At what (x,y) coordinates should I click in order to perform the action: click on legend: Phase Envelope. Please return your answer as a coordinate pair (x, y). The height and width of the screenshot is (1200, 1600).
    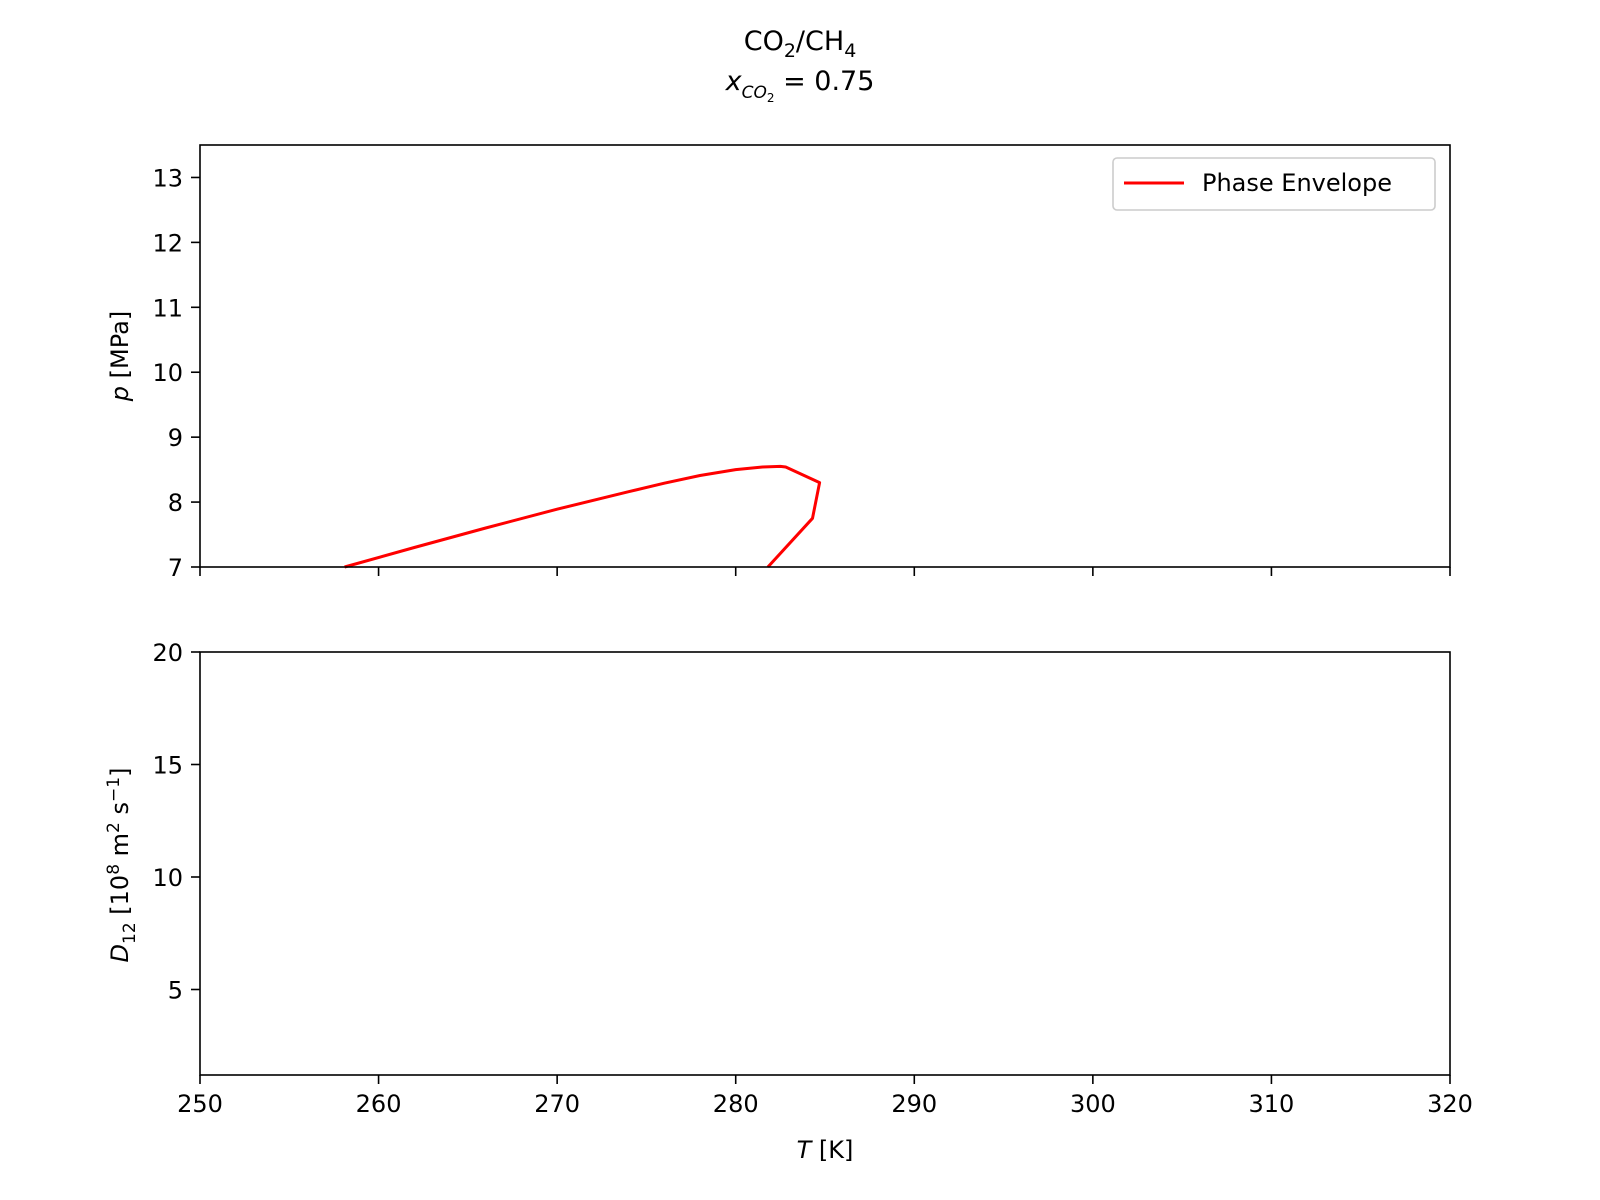
    Looking at the image, I should click on (1274, 184).